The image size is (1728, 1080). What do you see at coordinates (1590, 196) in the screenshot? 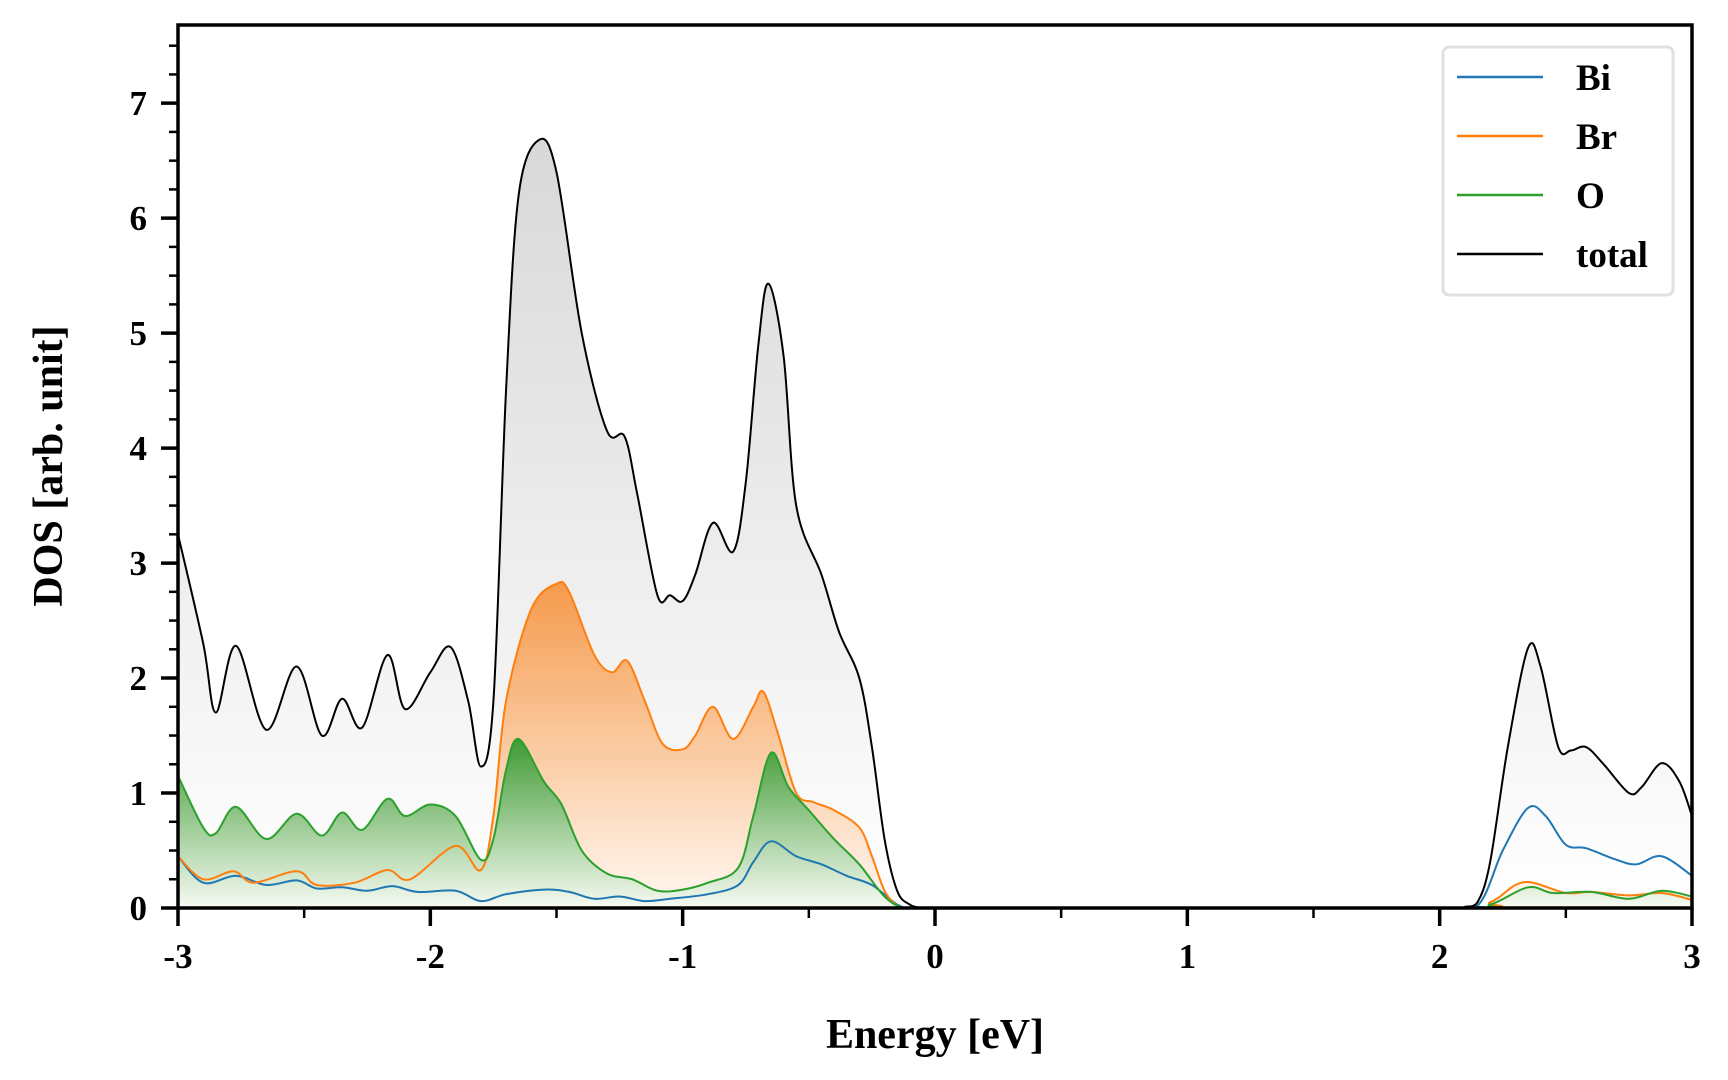
I see `legend-label-o: O` at bounding box center [1590, 196].